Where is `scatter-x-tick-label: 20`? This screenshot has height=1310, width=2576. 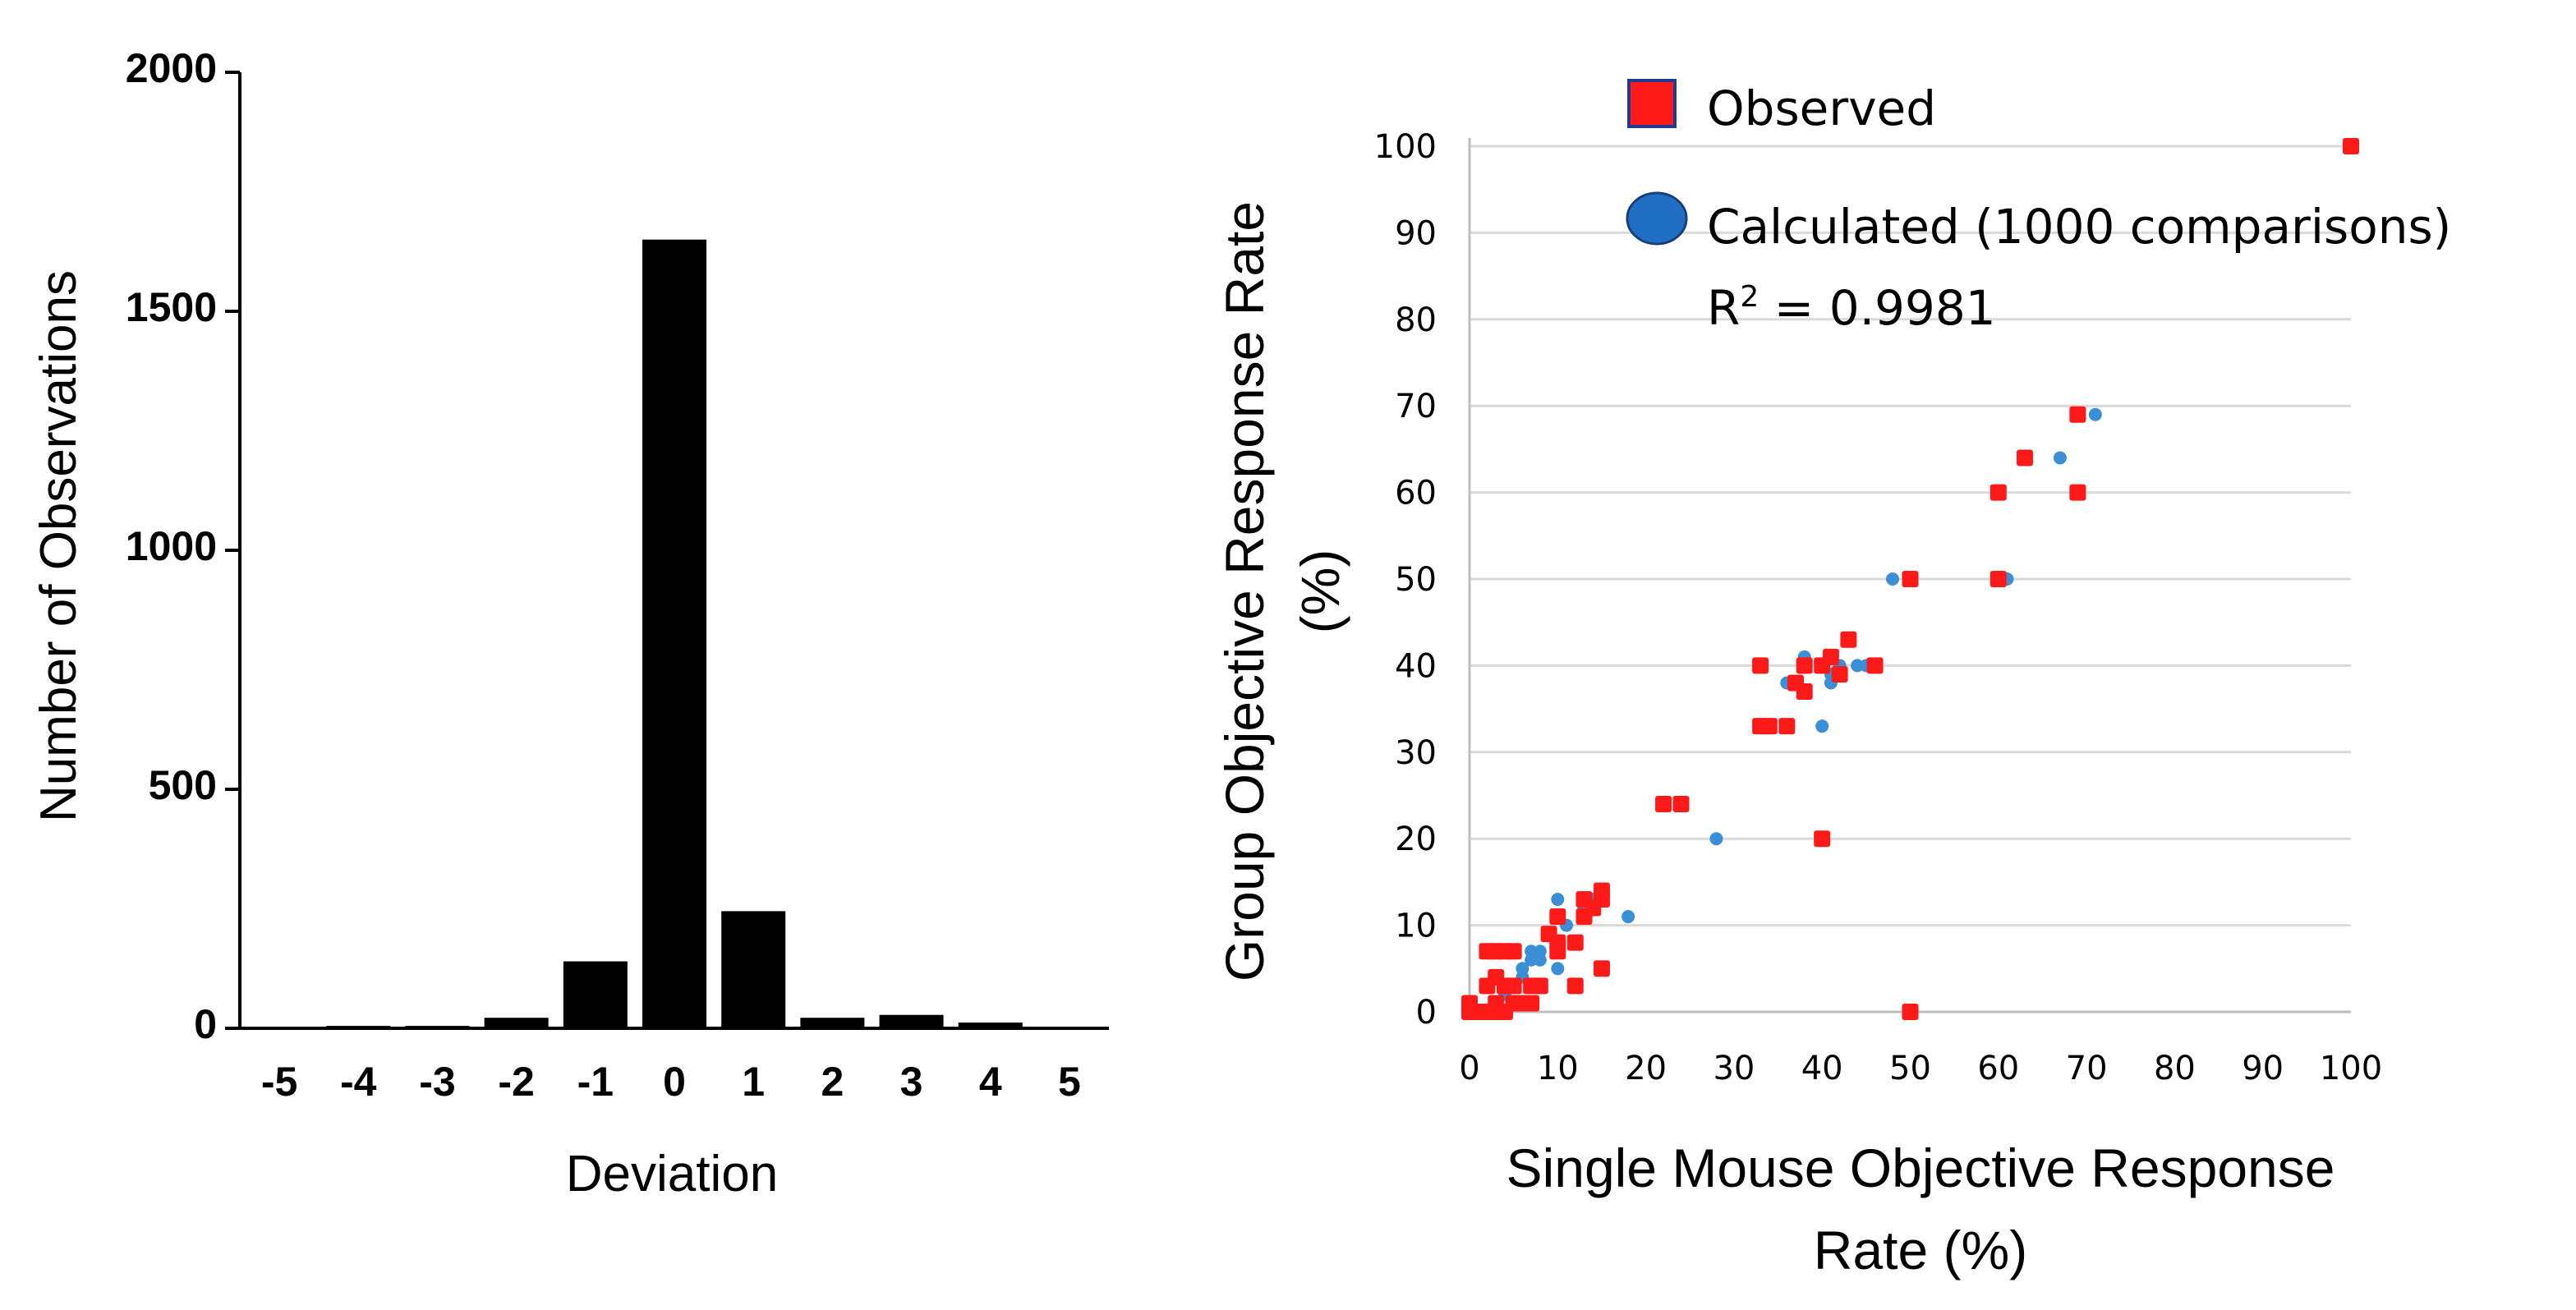 scatter-x-tick-label: 20 is located at coordinates (1646, 1068).